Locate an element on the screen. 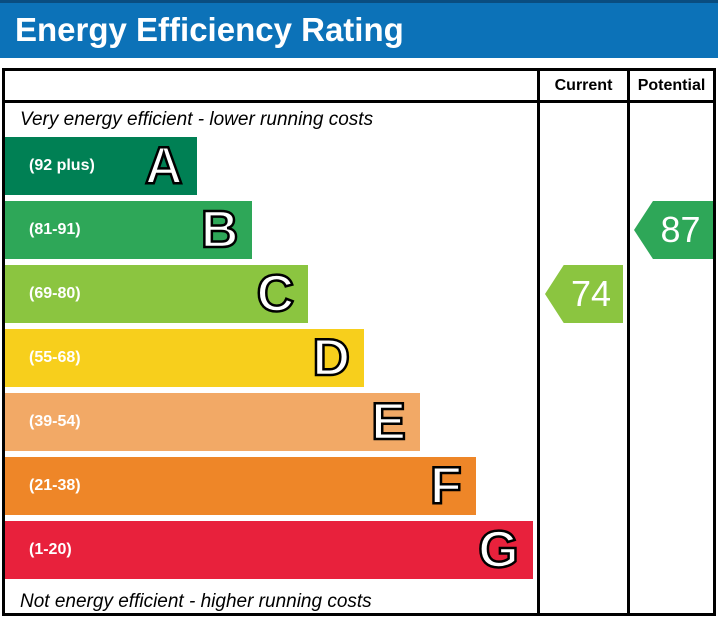 This screenshot has width=718, height=619. band-c-letter: C is located at coordinates (275, 294).